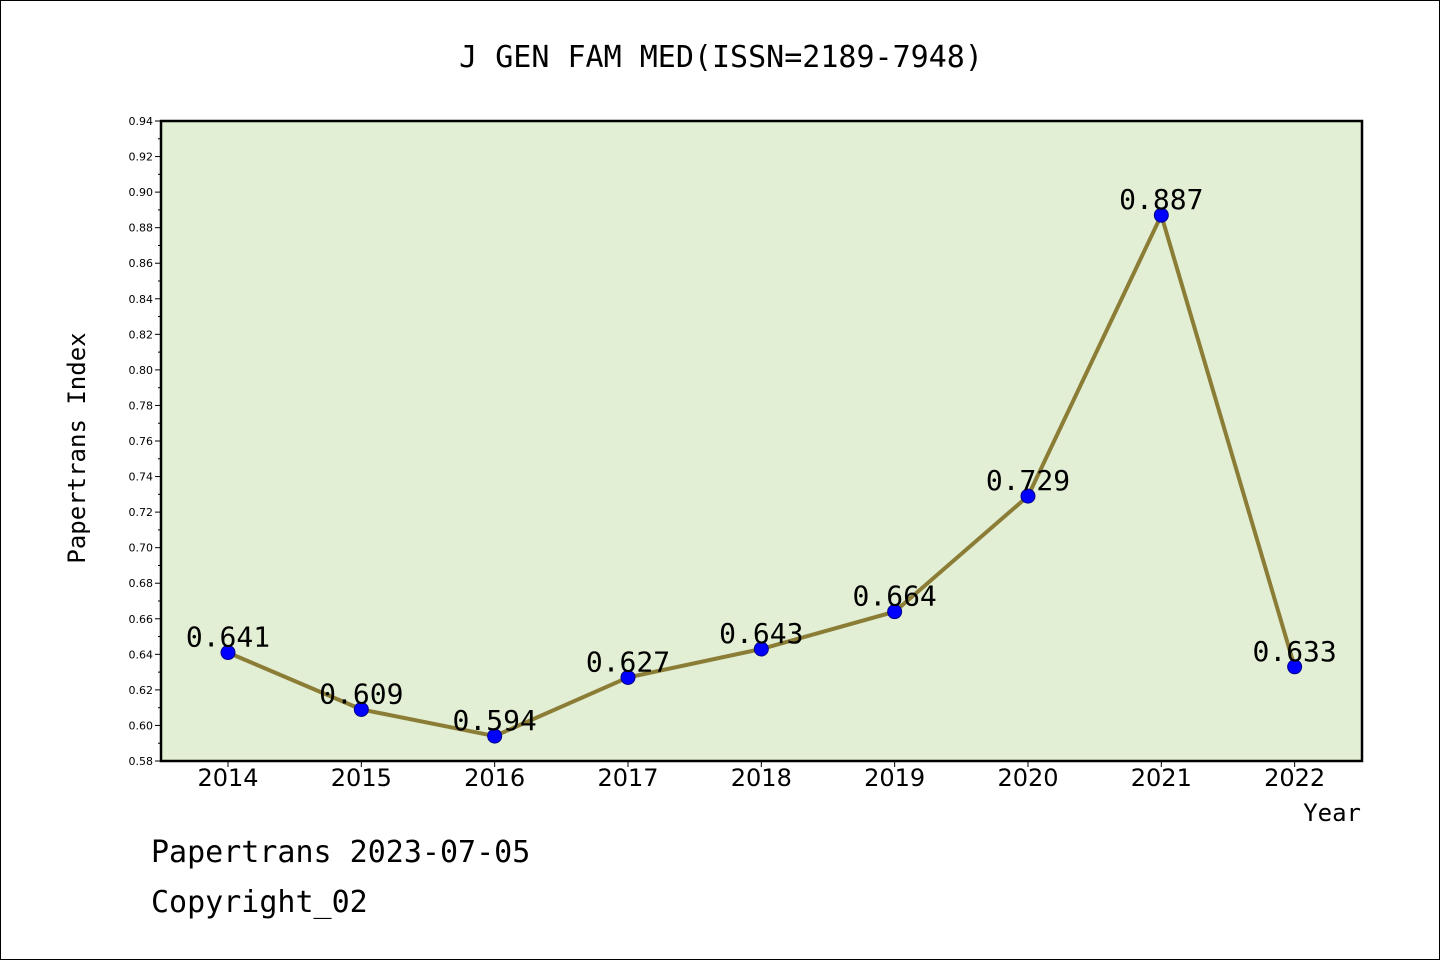 The width and height of the screenshot is (1440, 961). Describe the element at coordinates (141, 157) in the screenshot. I see `y-tick-label: 0.92` at that location.